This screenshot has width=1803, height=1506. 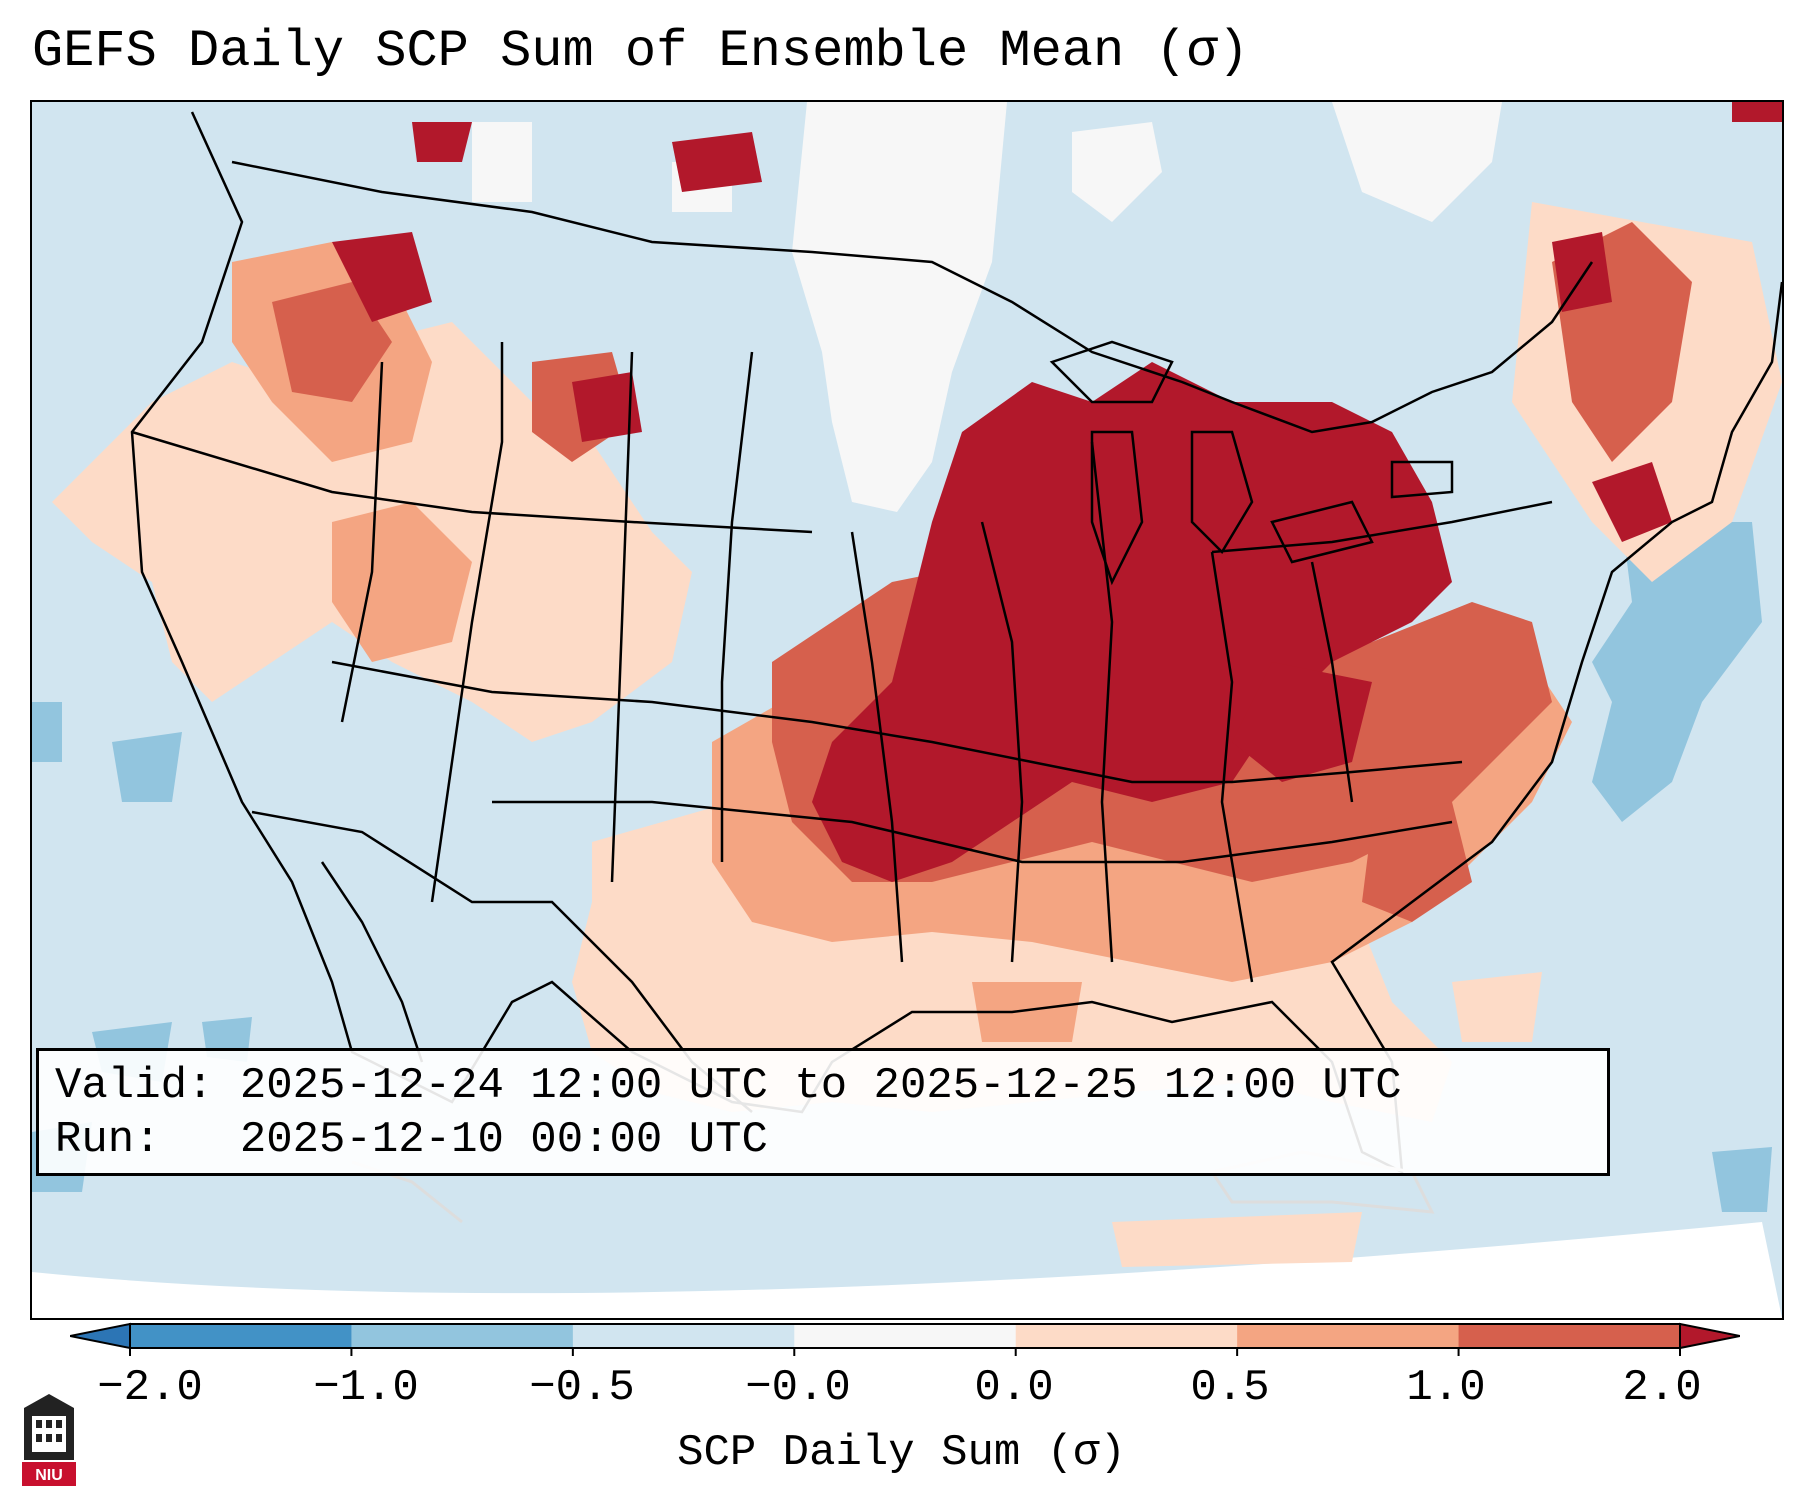 I want to click on run-label: Run:, so click(x=108, y=1140).